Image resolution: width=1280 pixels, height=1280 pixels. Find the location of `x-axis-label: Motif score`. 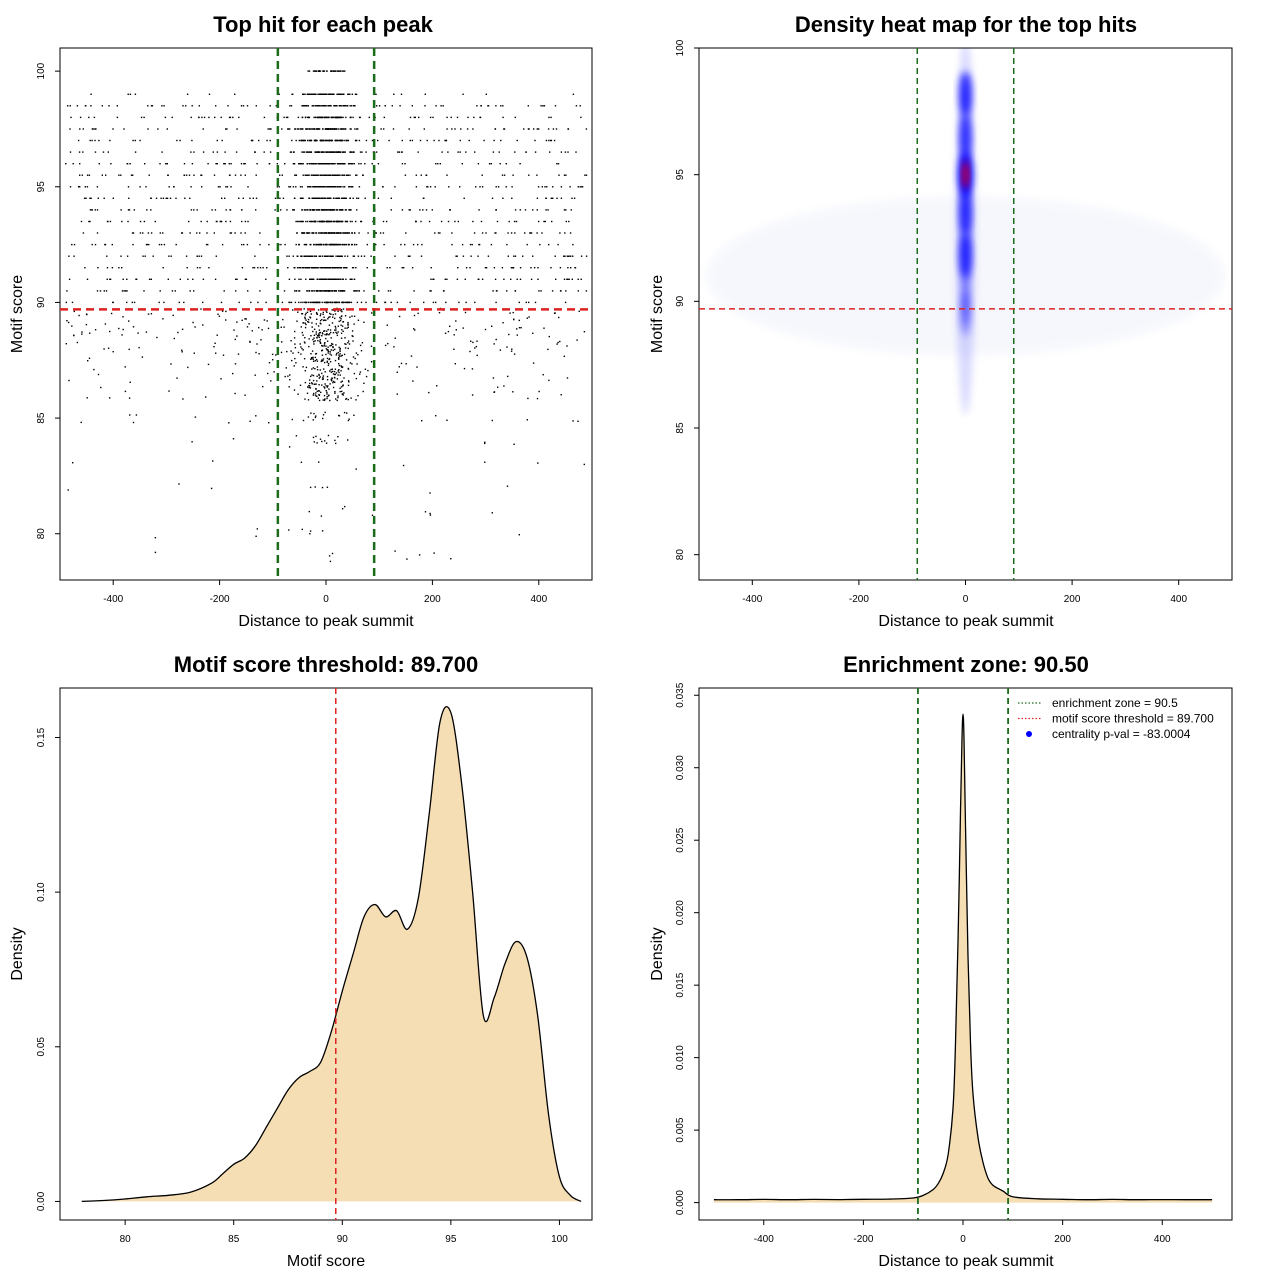

x-axis-label: Motif score is located at coordinates (326, 1261).